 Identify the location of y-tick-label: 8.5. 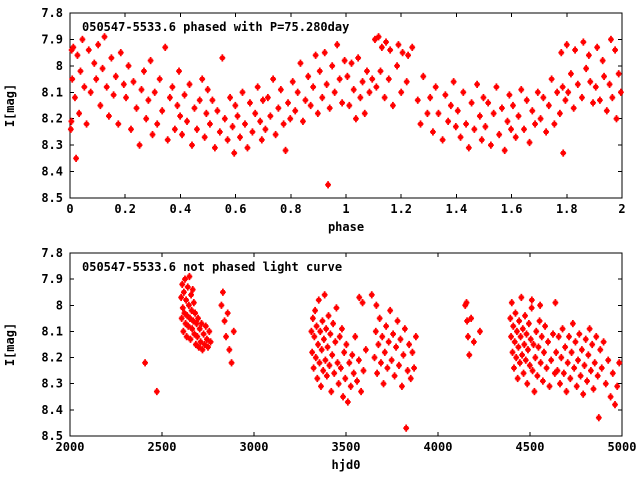
(52, 198).